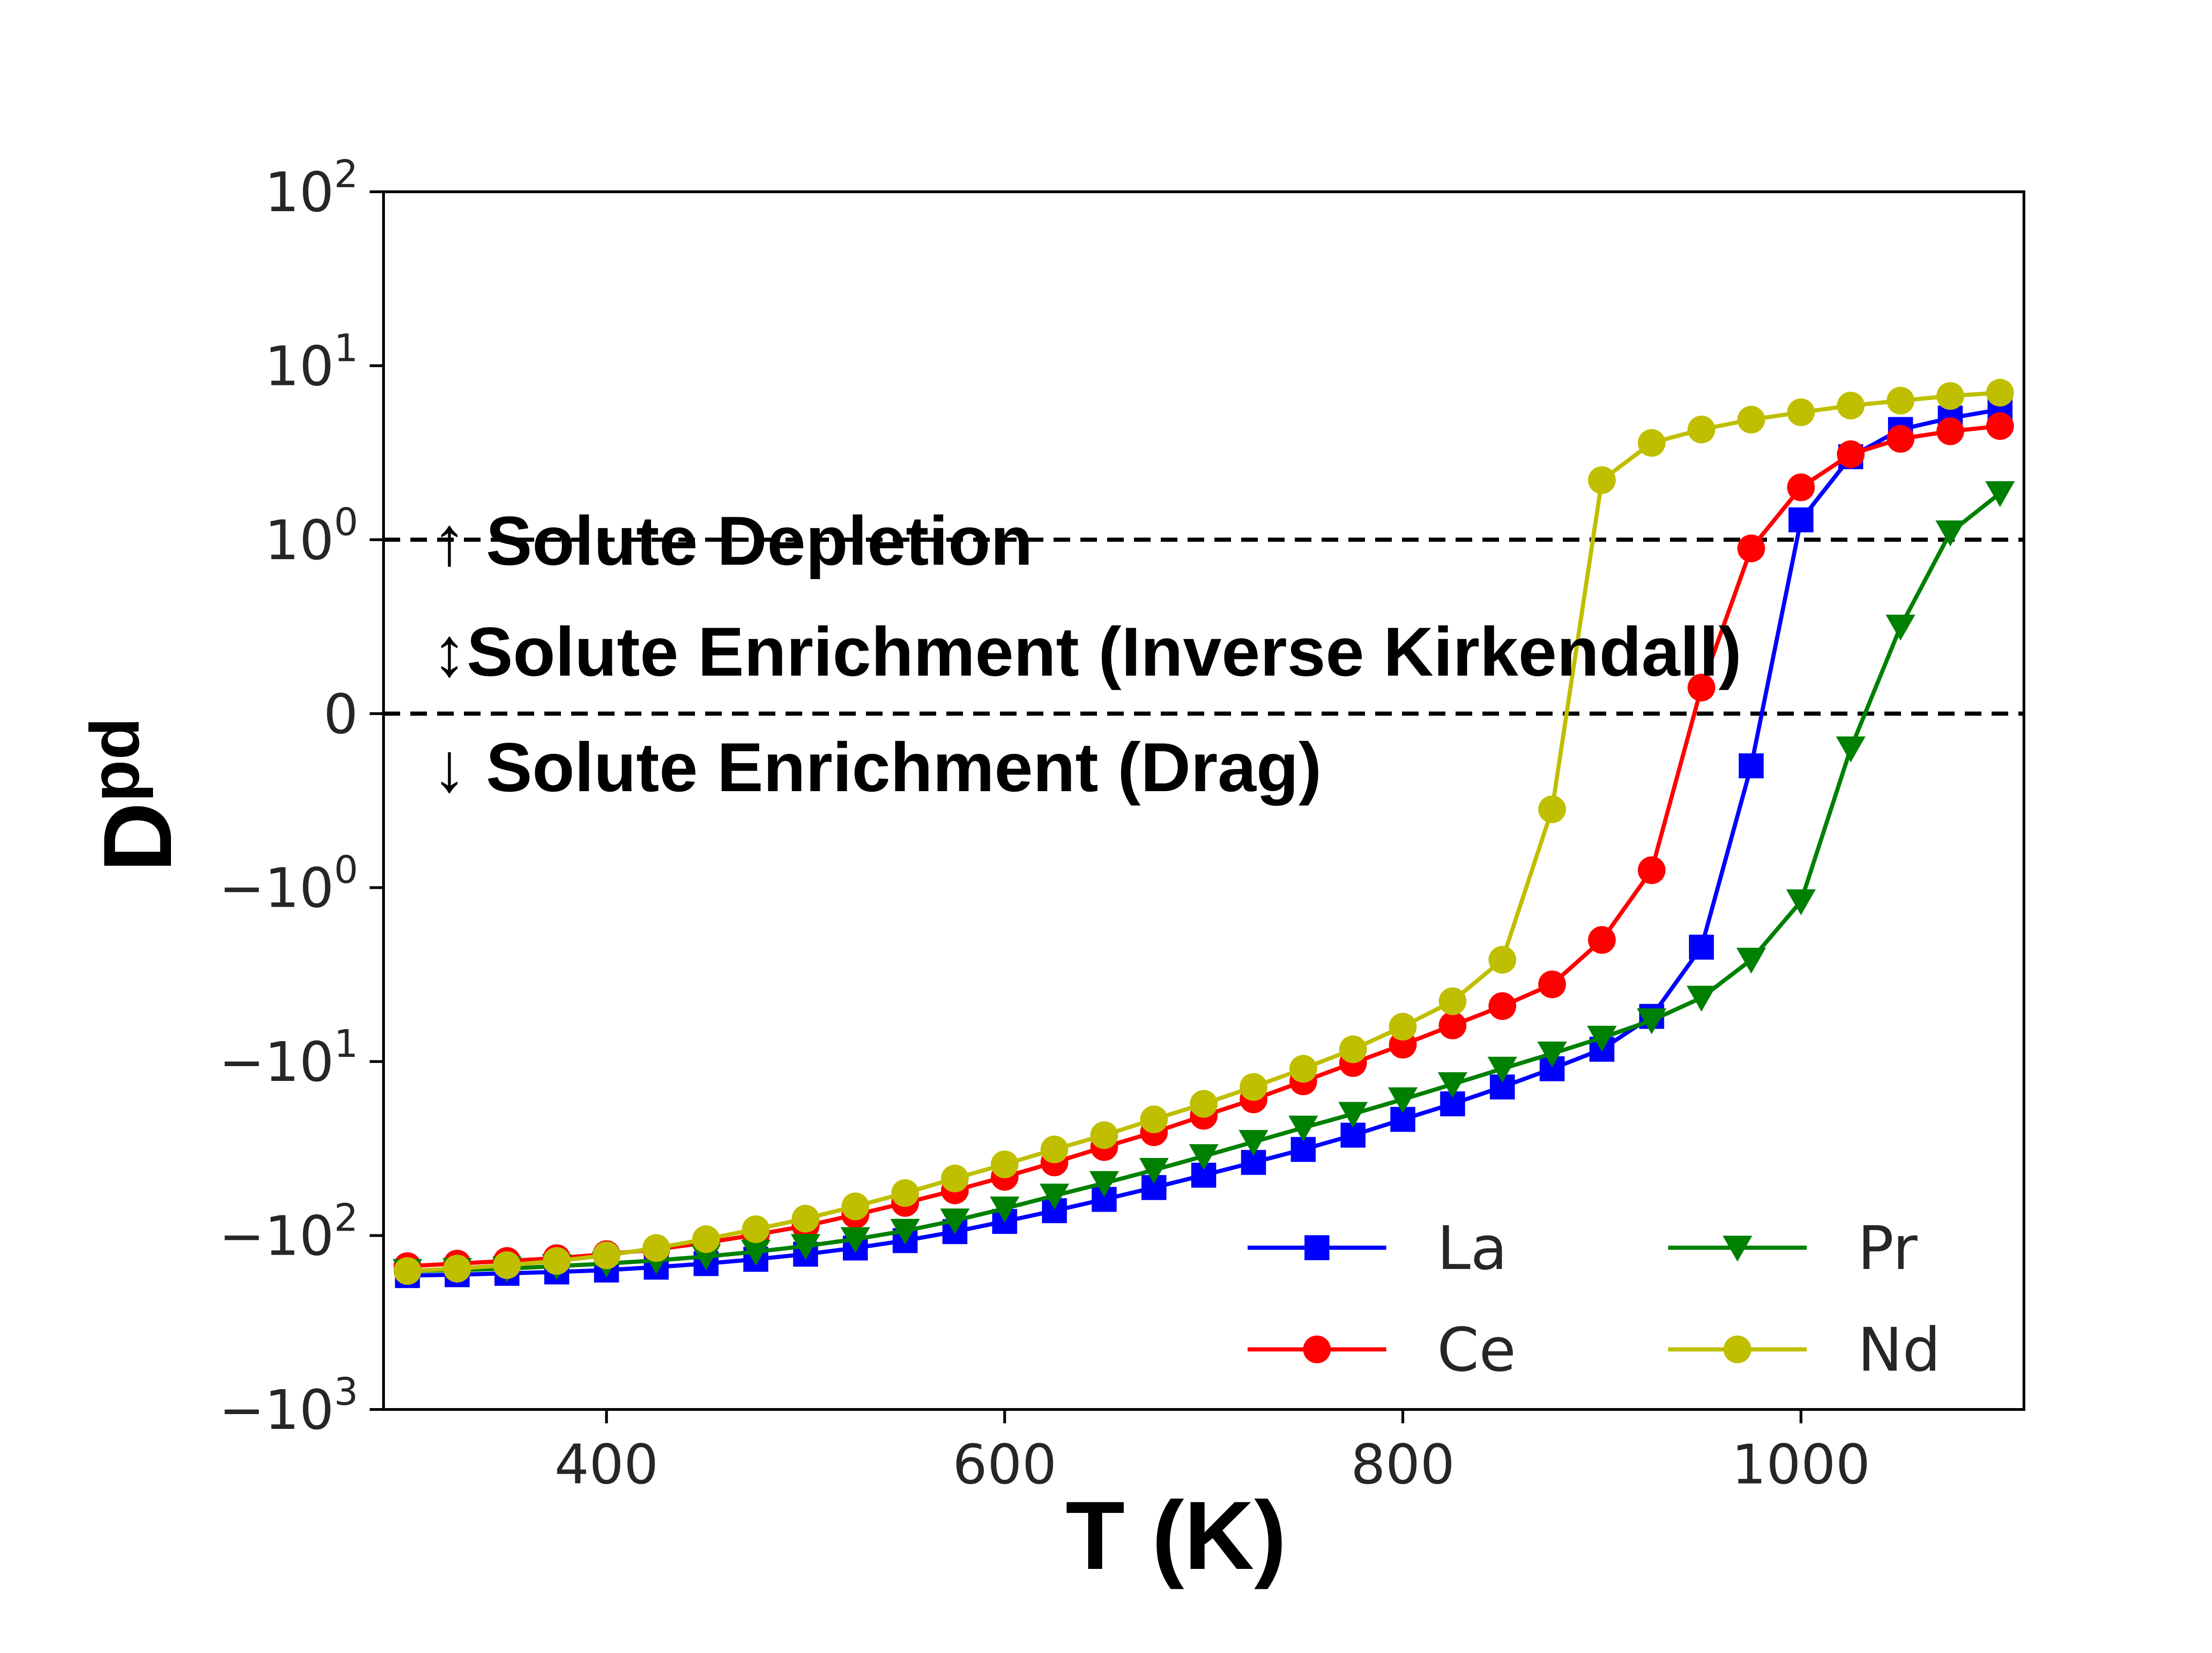 The image size is (2212, 1653). What do you see at coordinates (877, 767) in the screenshot?
I see `annotation-drag: ↓ Solute Enrichment (Drag)` at bounding box center [877, 767].